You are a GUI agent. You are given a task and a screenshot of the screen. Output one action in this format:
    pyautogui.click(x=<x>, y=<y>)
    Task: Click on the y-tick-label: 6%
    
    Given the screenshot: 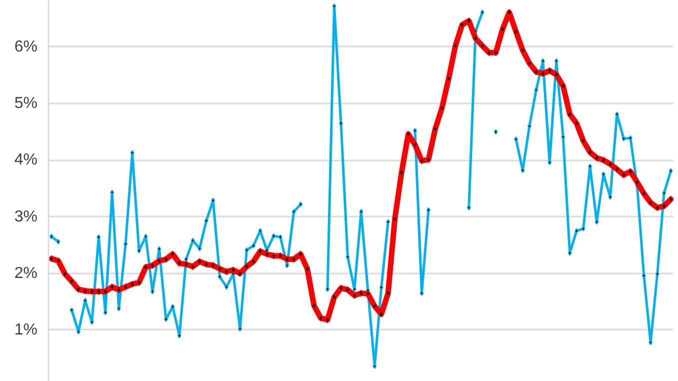 What is the action you would take?
    pyautogui.click(x=26, y=47)
    